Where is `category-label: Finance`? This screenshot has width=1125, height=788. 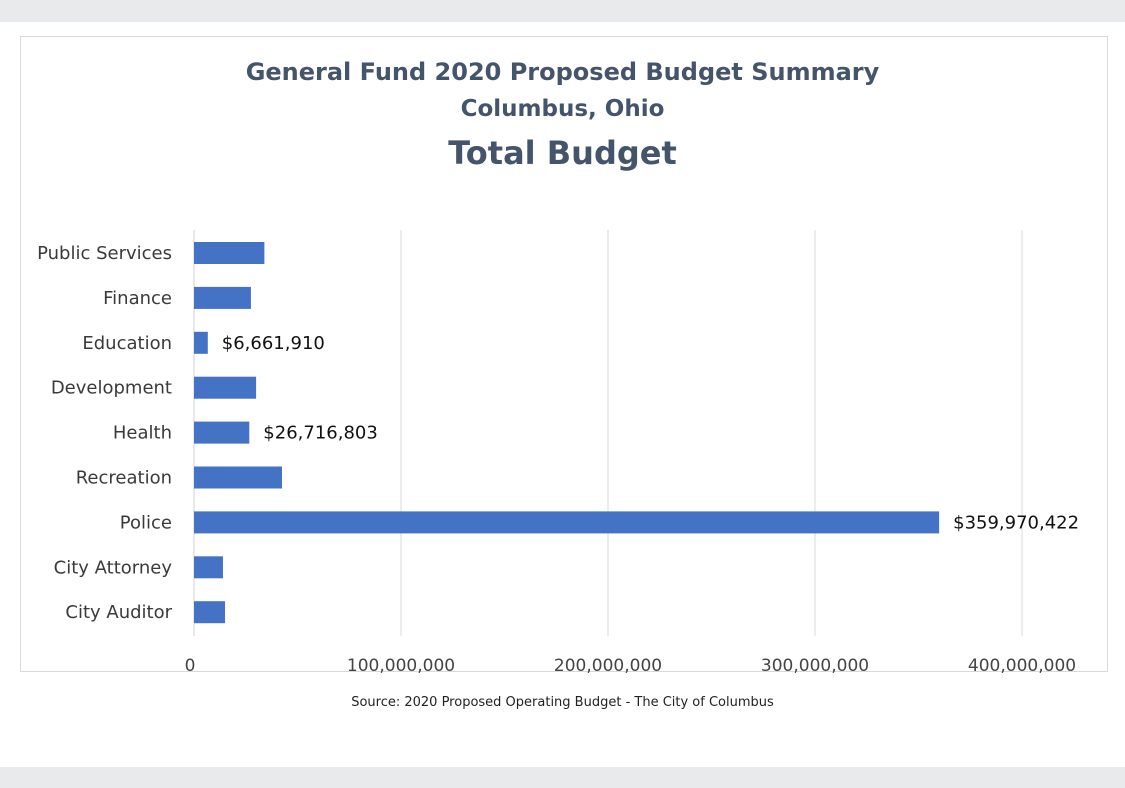 category-label: Finance is located at coordinates (137, 298).